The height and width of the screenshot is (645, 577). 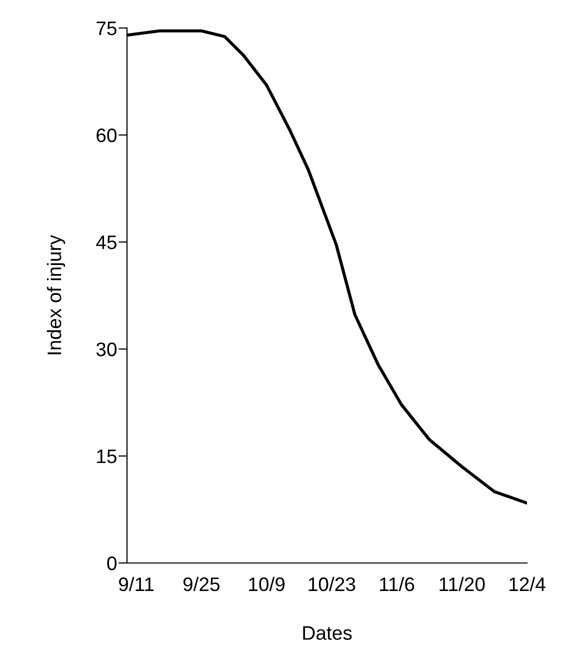 I want to click on y-tick-label: 30, so click(x=106, y=349).